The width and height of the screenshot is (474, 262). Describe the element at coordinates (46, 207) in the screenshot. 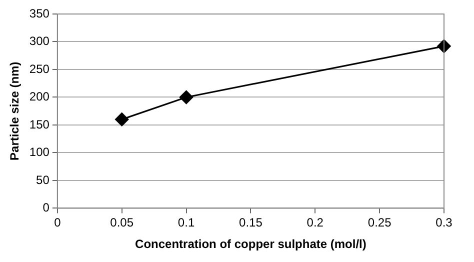

I see `y-tick-label: 0` at that location.